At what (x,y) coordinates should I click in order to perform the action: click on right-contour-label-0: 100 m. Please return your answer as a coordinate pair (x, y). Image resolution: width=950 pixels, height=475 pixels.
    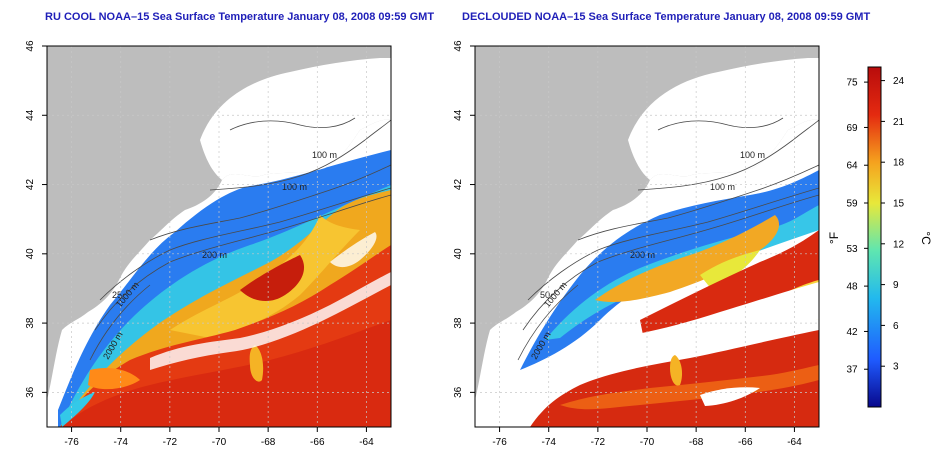
    Looking at the image, I should click on (752, 155).